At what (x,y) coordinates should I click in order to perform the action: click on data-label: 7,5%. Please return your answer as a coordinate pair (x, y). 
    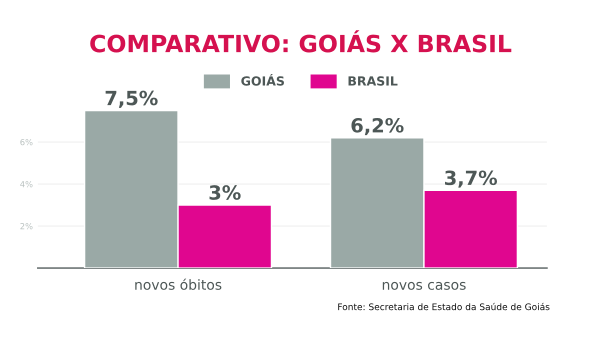
    Looking at the image, I should click on (132, 99).